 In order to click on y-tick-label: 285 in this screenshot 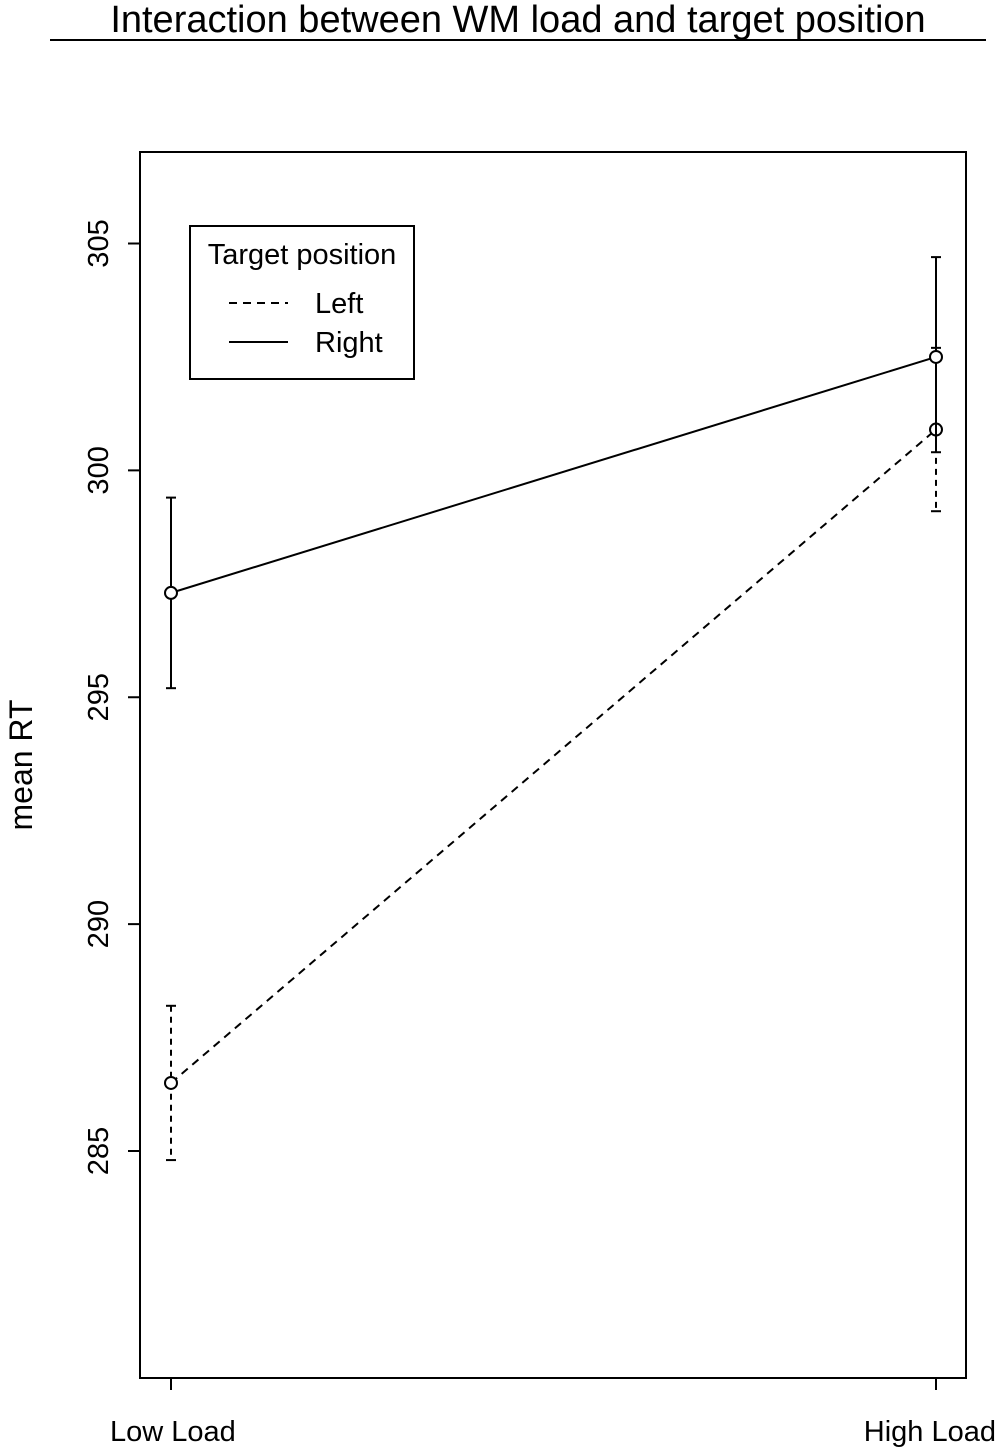, I will do `click(99, 1151)`.